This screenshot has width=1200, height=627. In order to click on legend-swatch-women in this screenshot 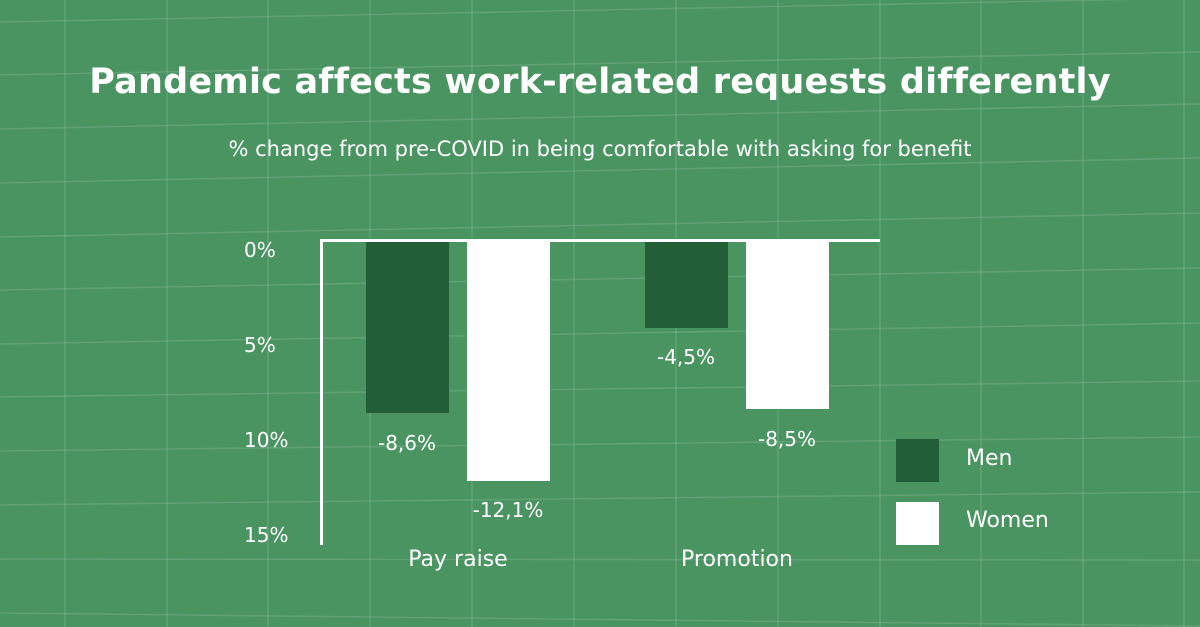, I will do `click(917, 523)`.